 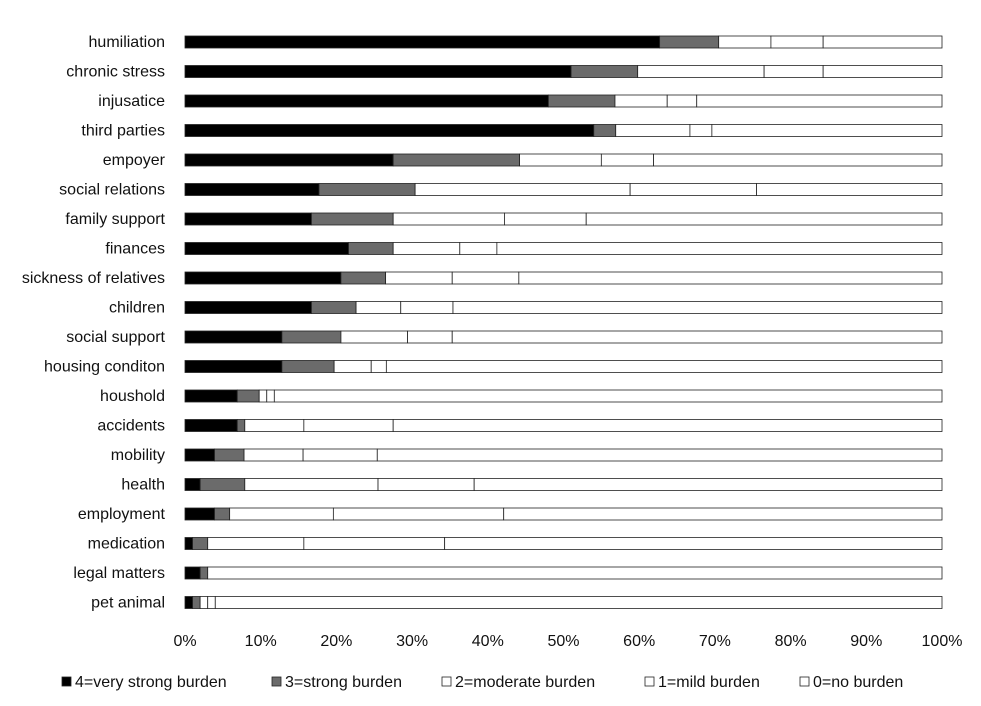 I want to click on bar-segment-humiliation-s1, so click(x=689, y=42).